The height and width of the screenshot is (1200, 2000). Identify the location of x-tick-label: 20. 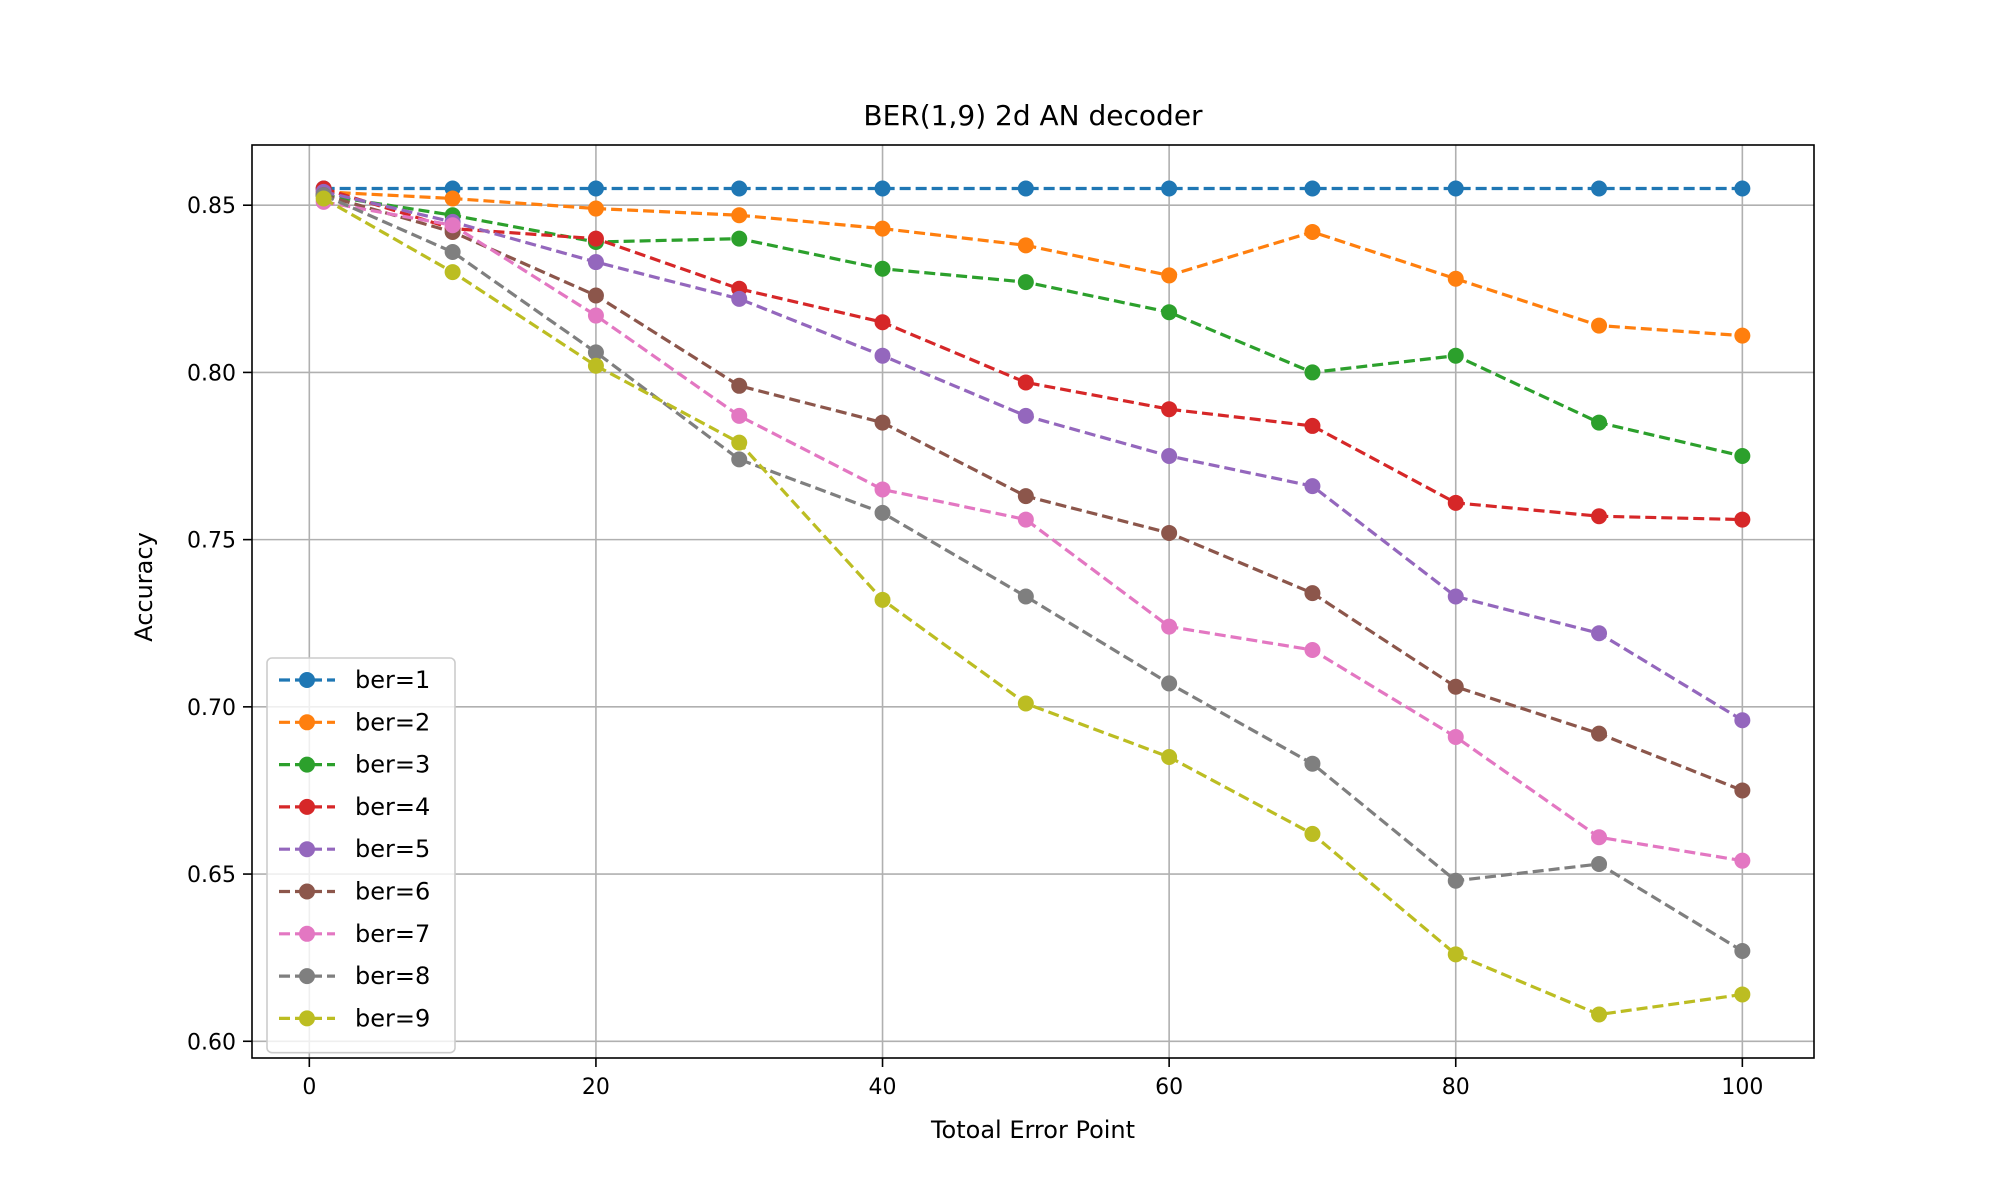
(596, 1087).